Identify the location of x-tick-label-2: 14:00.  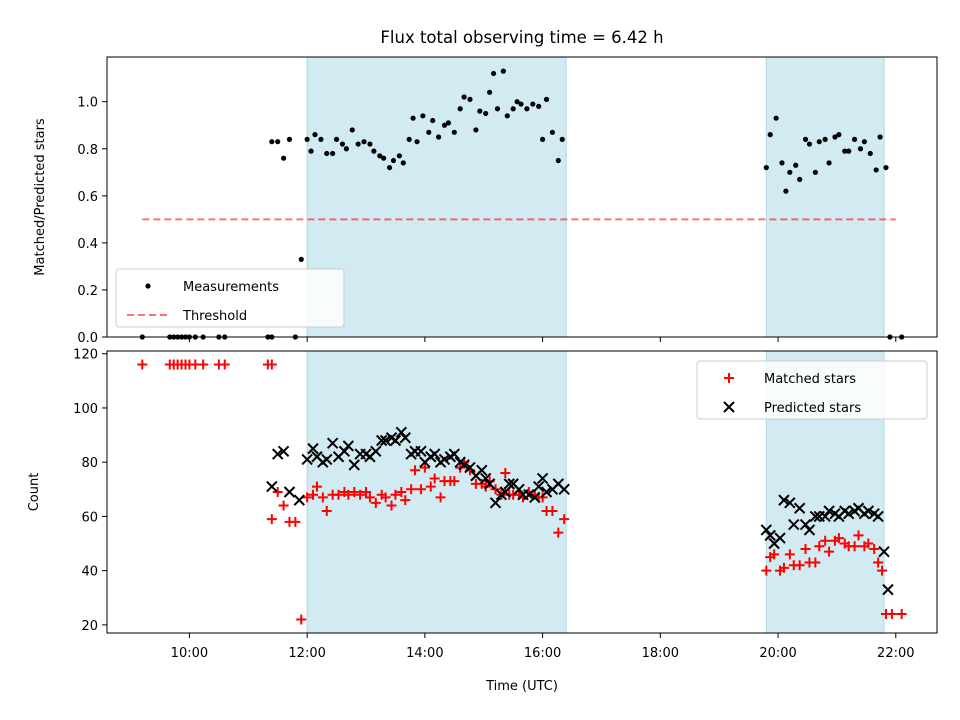
(424, 653).